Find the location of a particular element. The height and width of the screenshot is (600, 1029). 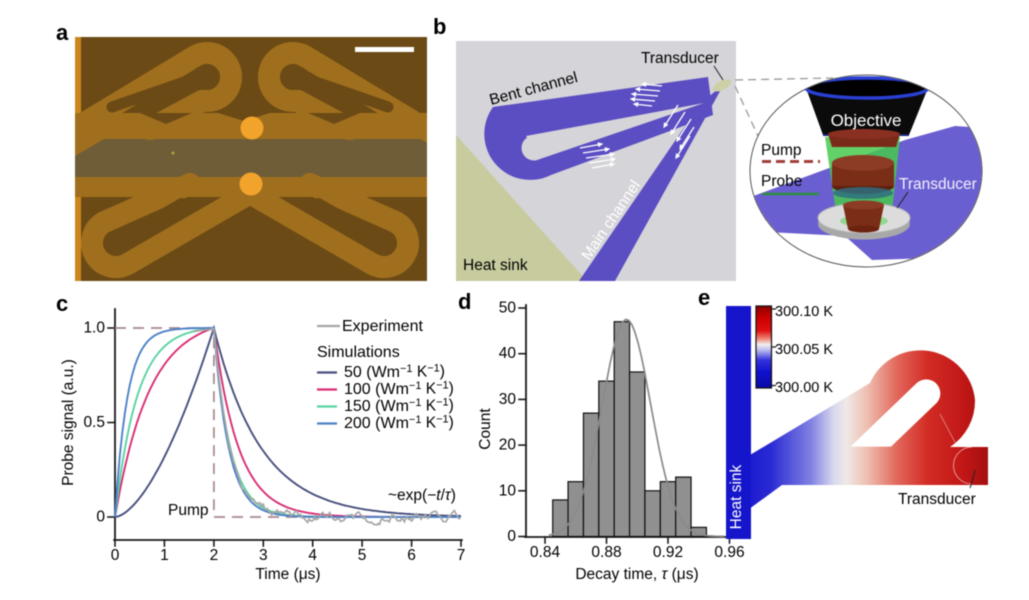

svg-text: 0.84 is located at coordinates (545, 552).